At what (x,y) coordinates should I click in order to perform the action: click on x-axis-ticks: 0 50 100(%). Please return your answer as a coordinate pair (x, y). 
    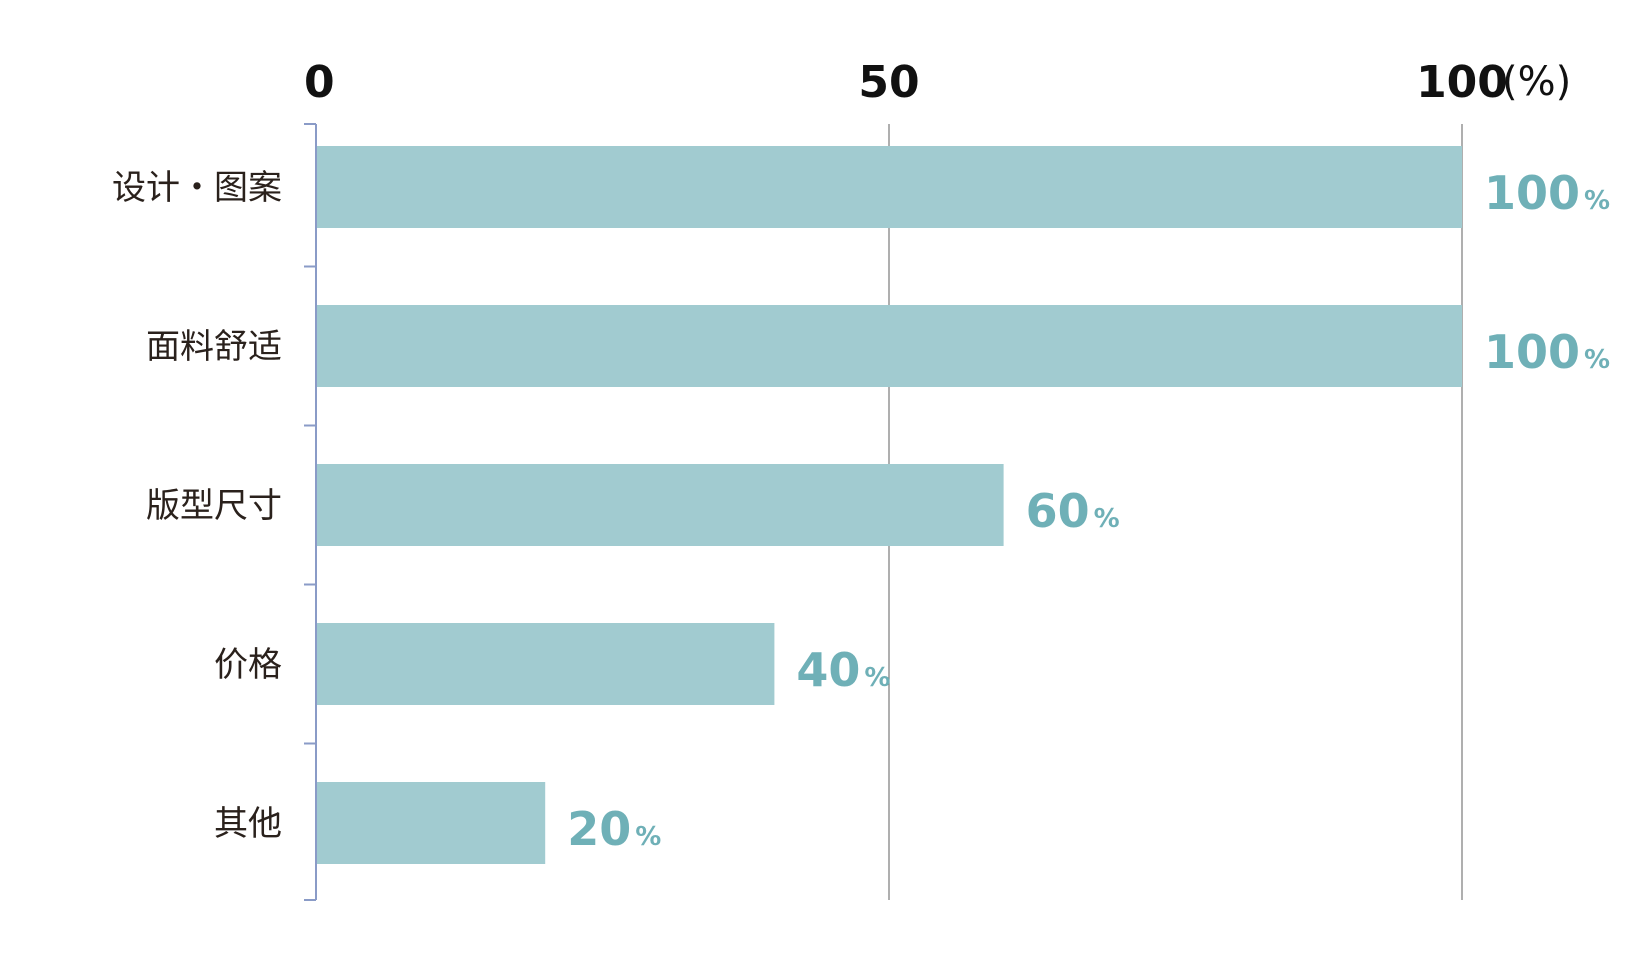
    Looking at the image, I should click on (937, 82).